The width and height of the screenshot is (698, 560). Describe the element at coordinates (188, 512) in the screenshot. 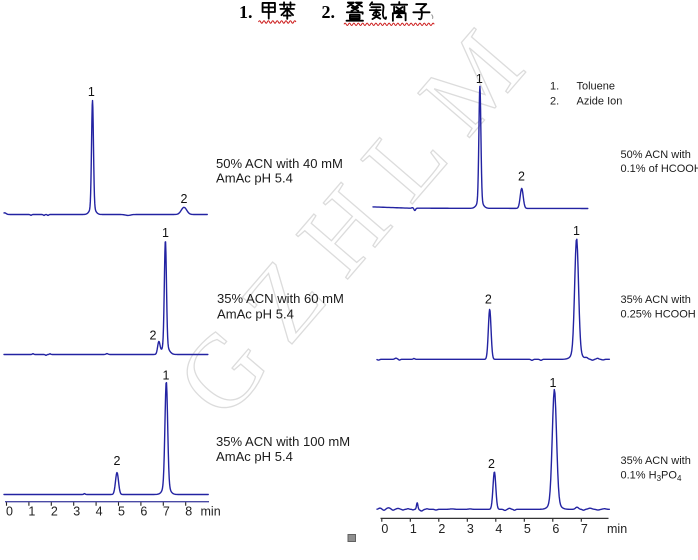

I see `svg-text: 8` at that location.